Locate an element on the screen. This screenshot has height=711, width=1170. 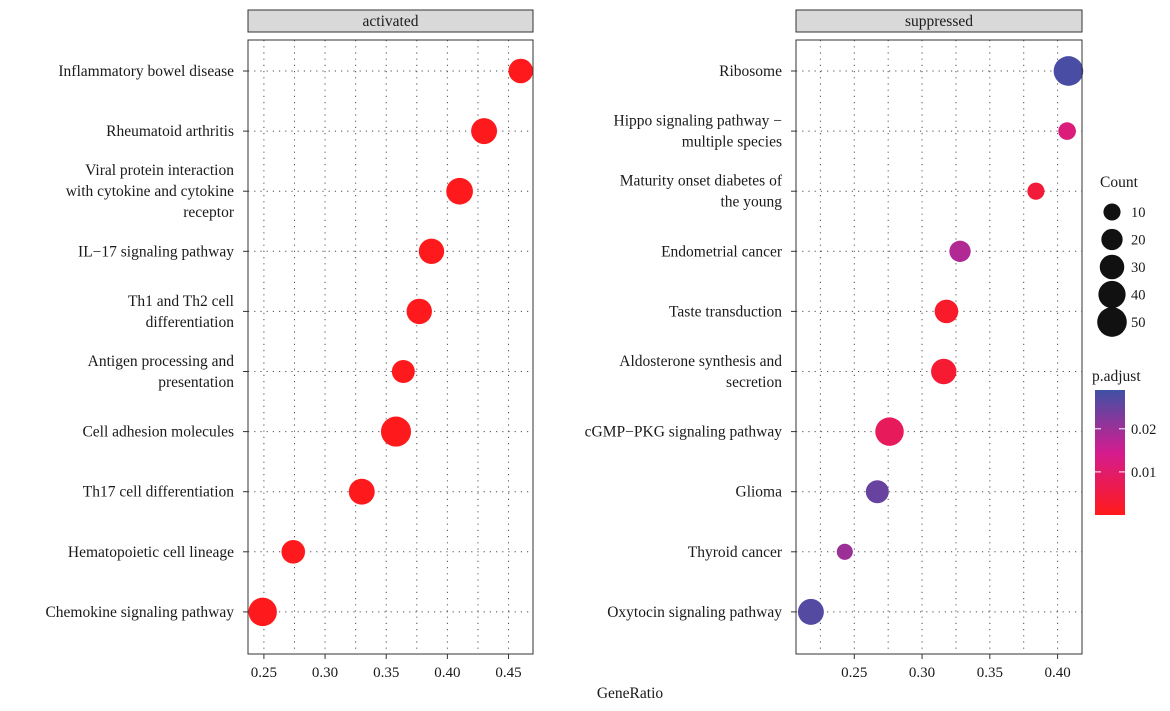
category-label-line: Cell adhesion molecules is located at coordinates (158, 432).